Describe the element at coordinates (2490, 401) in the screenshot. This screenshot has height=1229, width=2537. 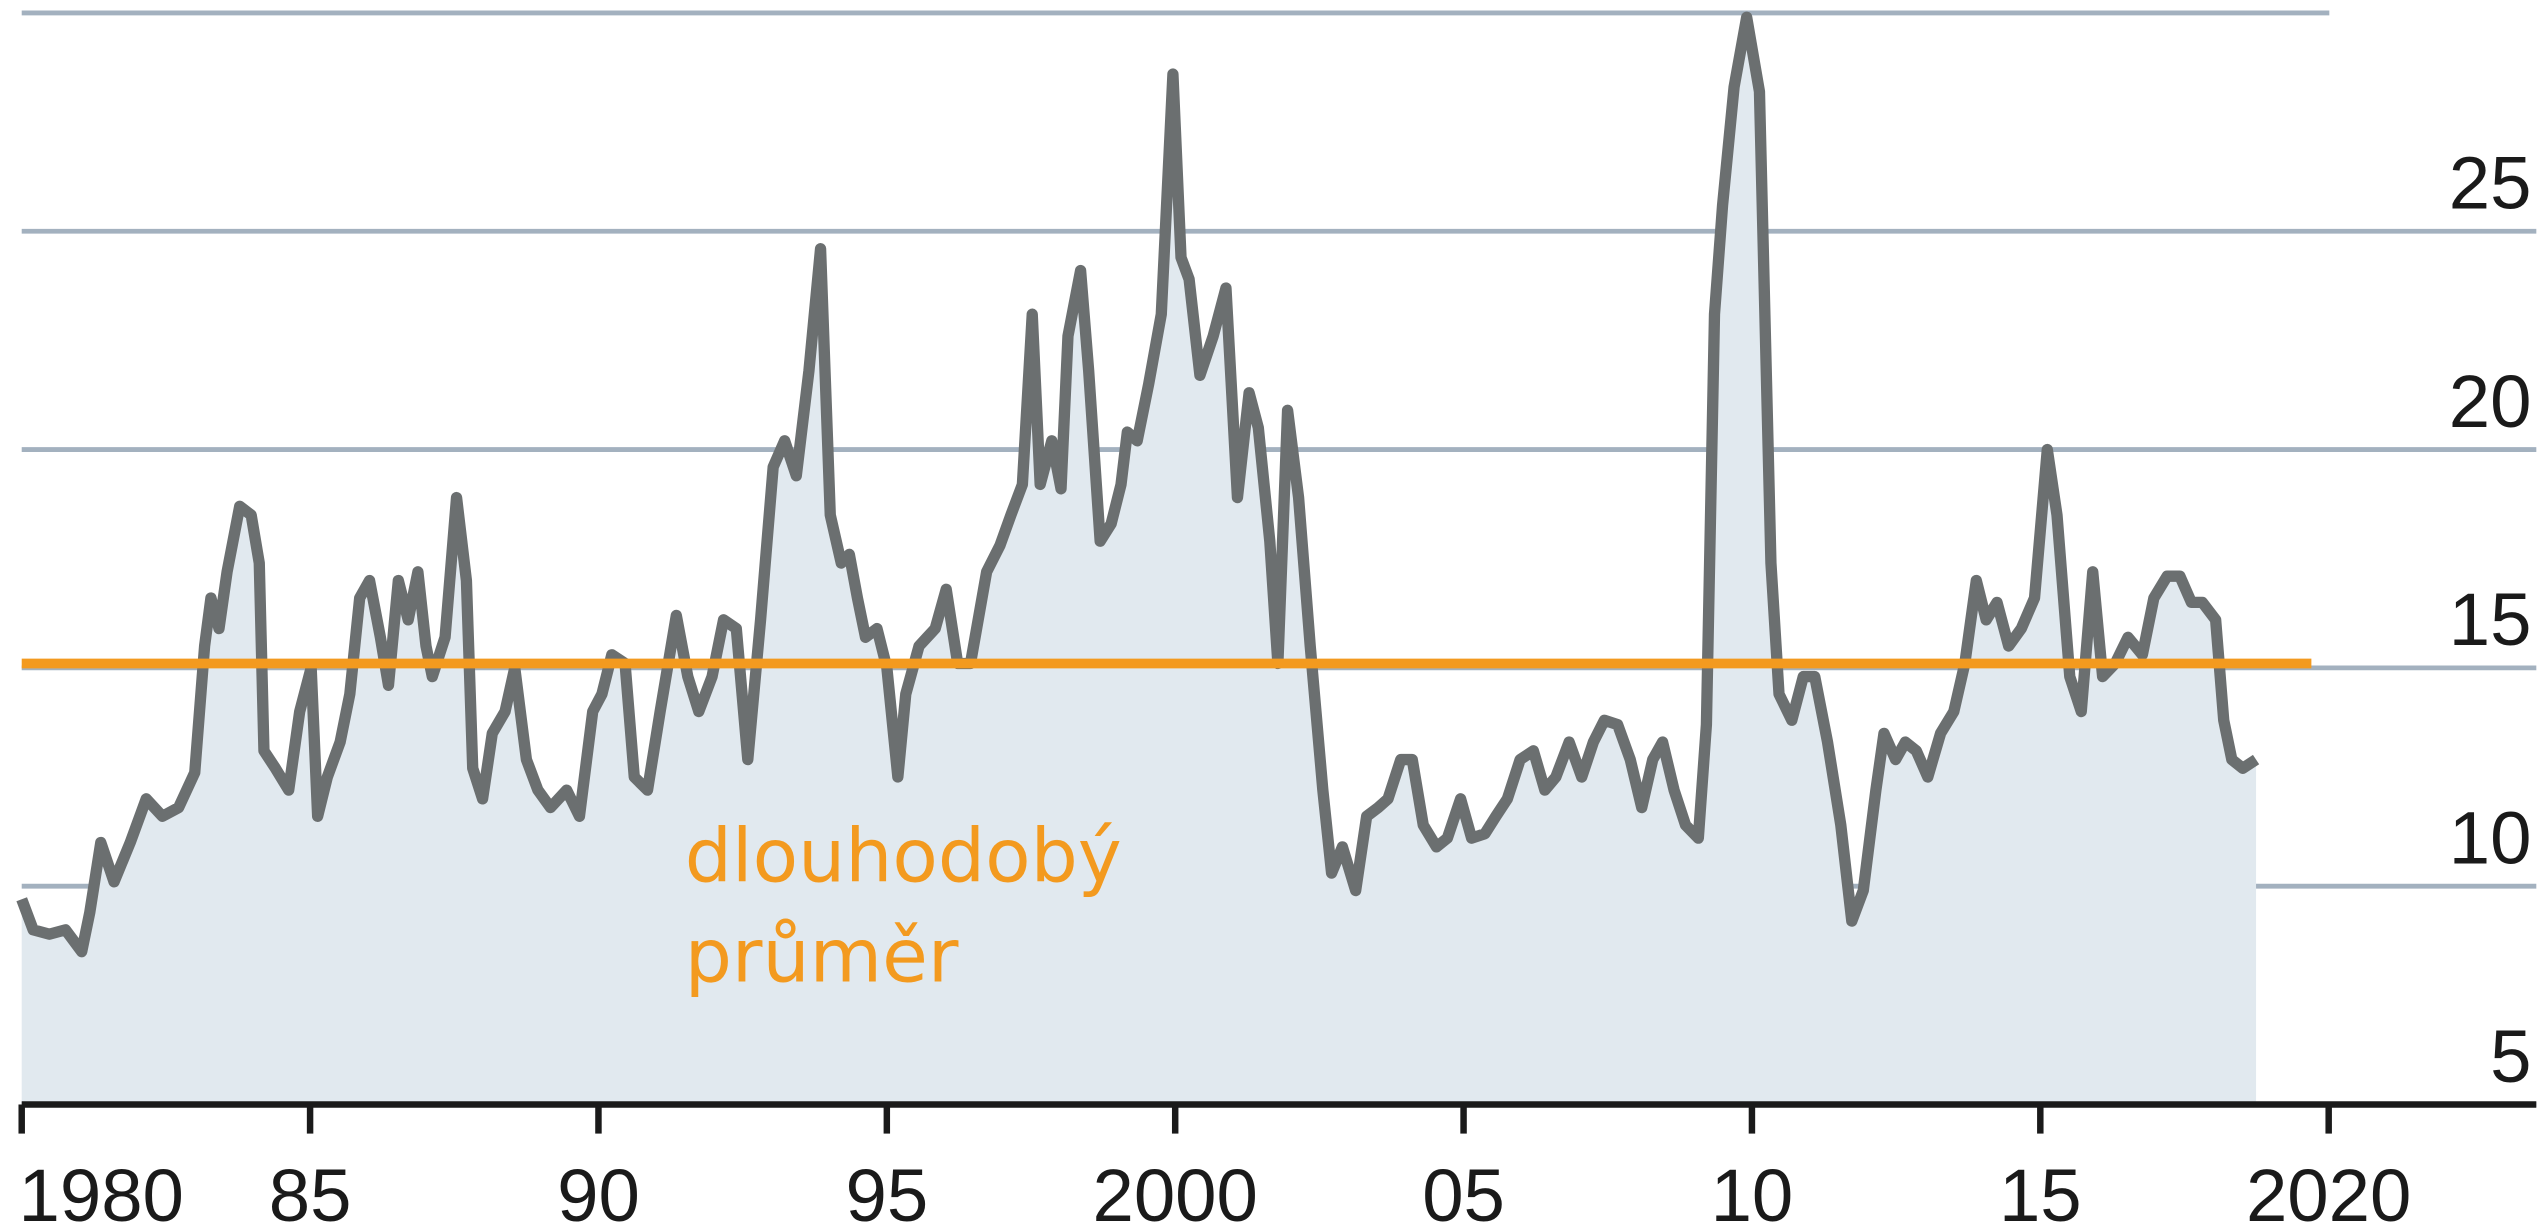
I see `y-tick-label: 20` at that location.